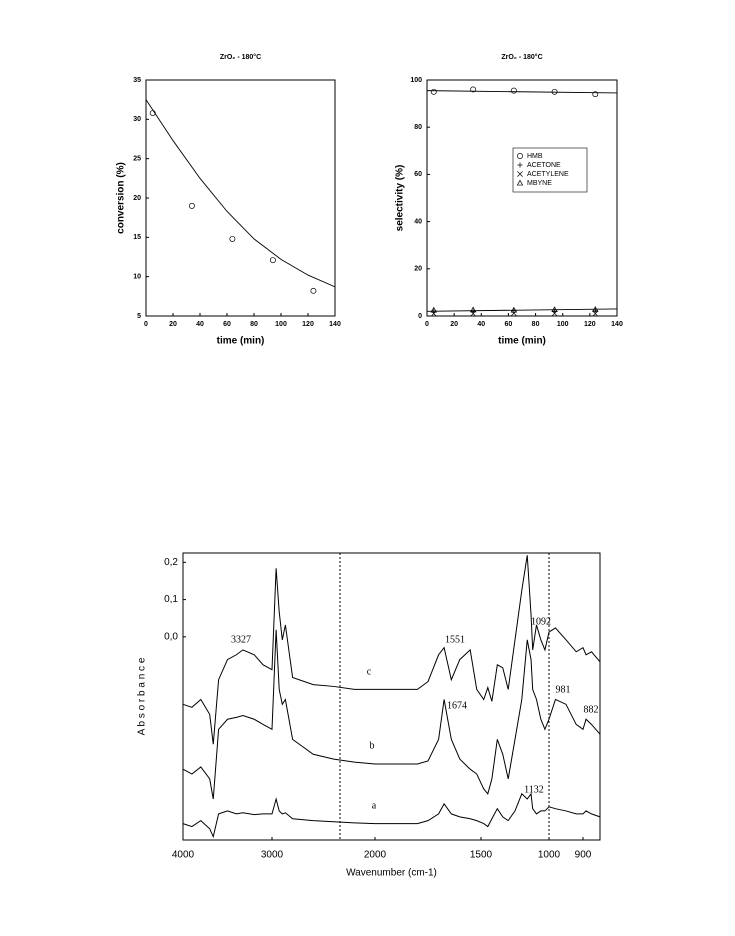  What do you see at coordinates (416, 80) in the screenshot?
I see `y-tick-label: 100` at bounding box center [416, 80].